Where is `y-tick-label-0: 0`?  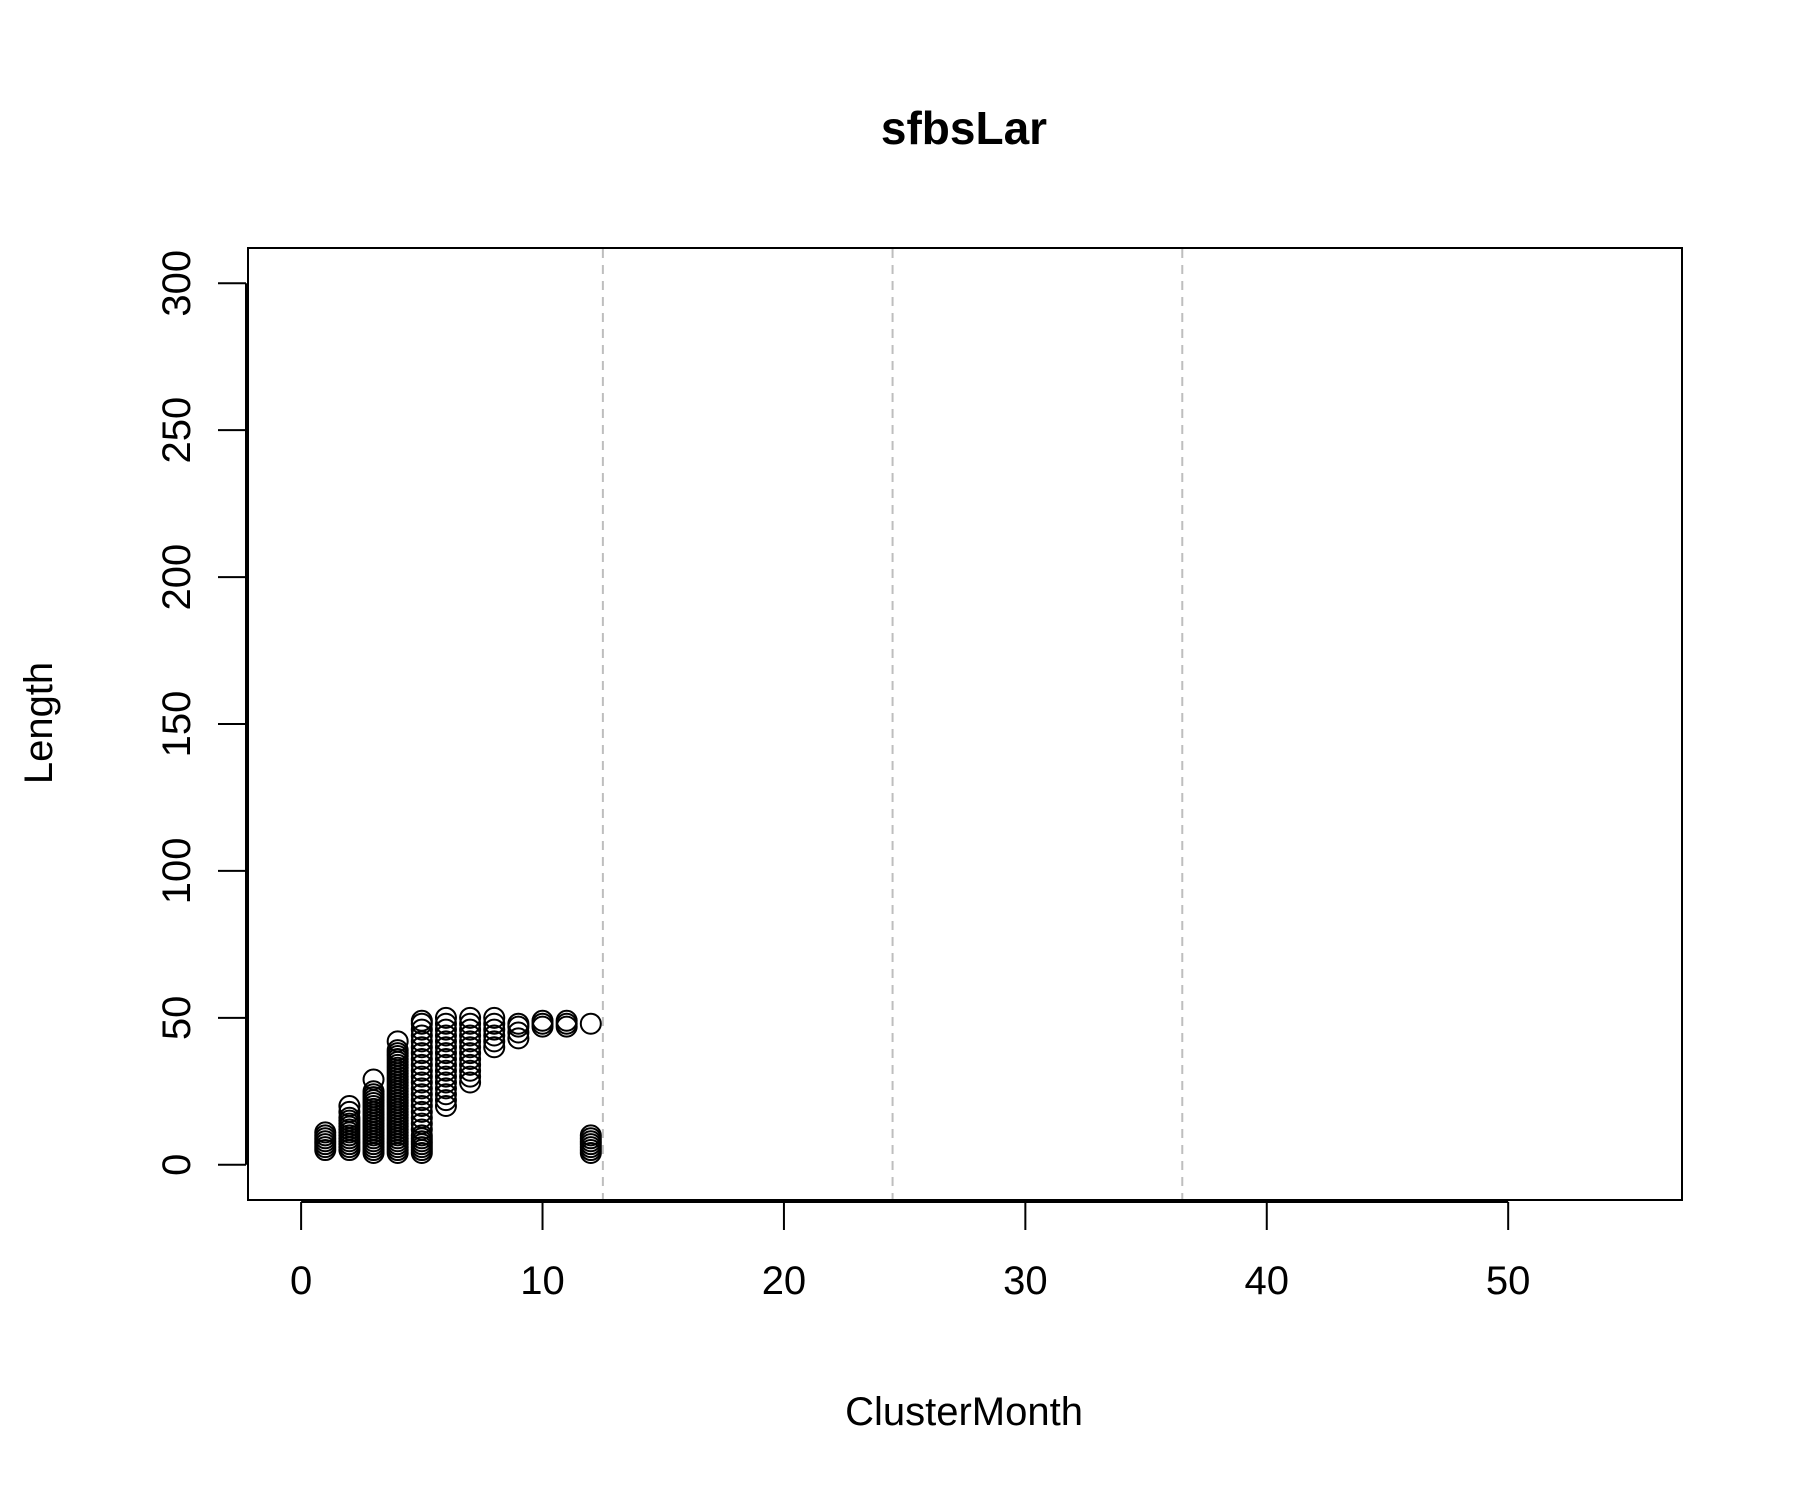
y-tick-label-0: 0 is located at coordinates (177, 1165).